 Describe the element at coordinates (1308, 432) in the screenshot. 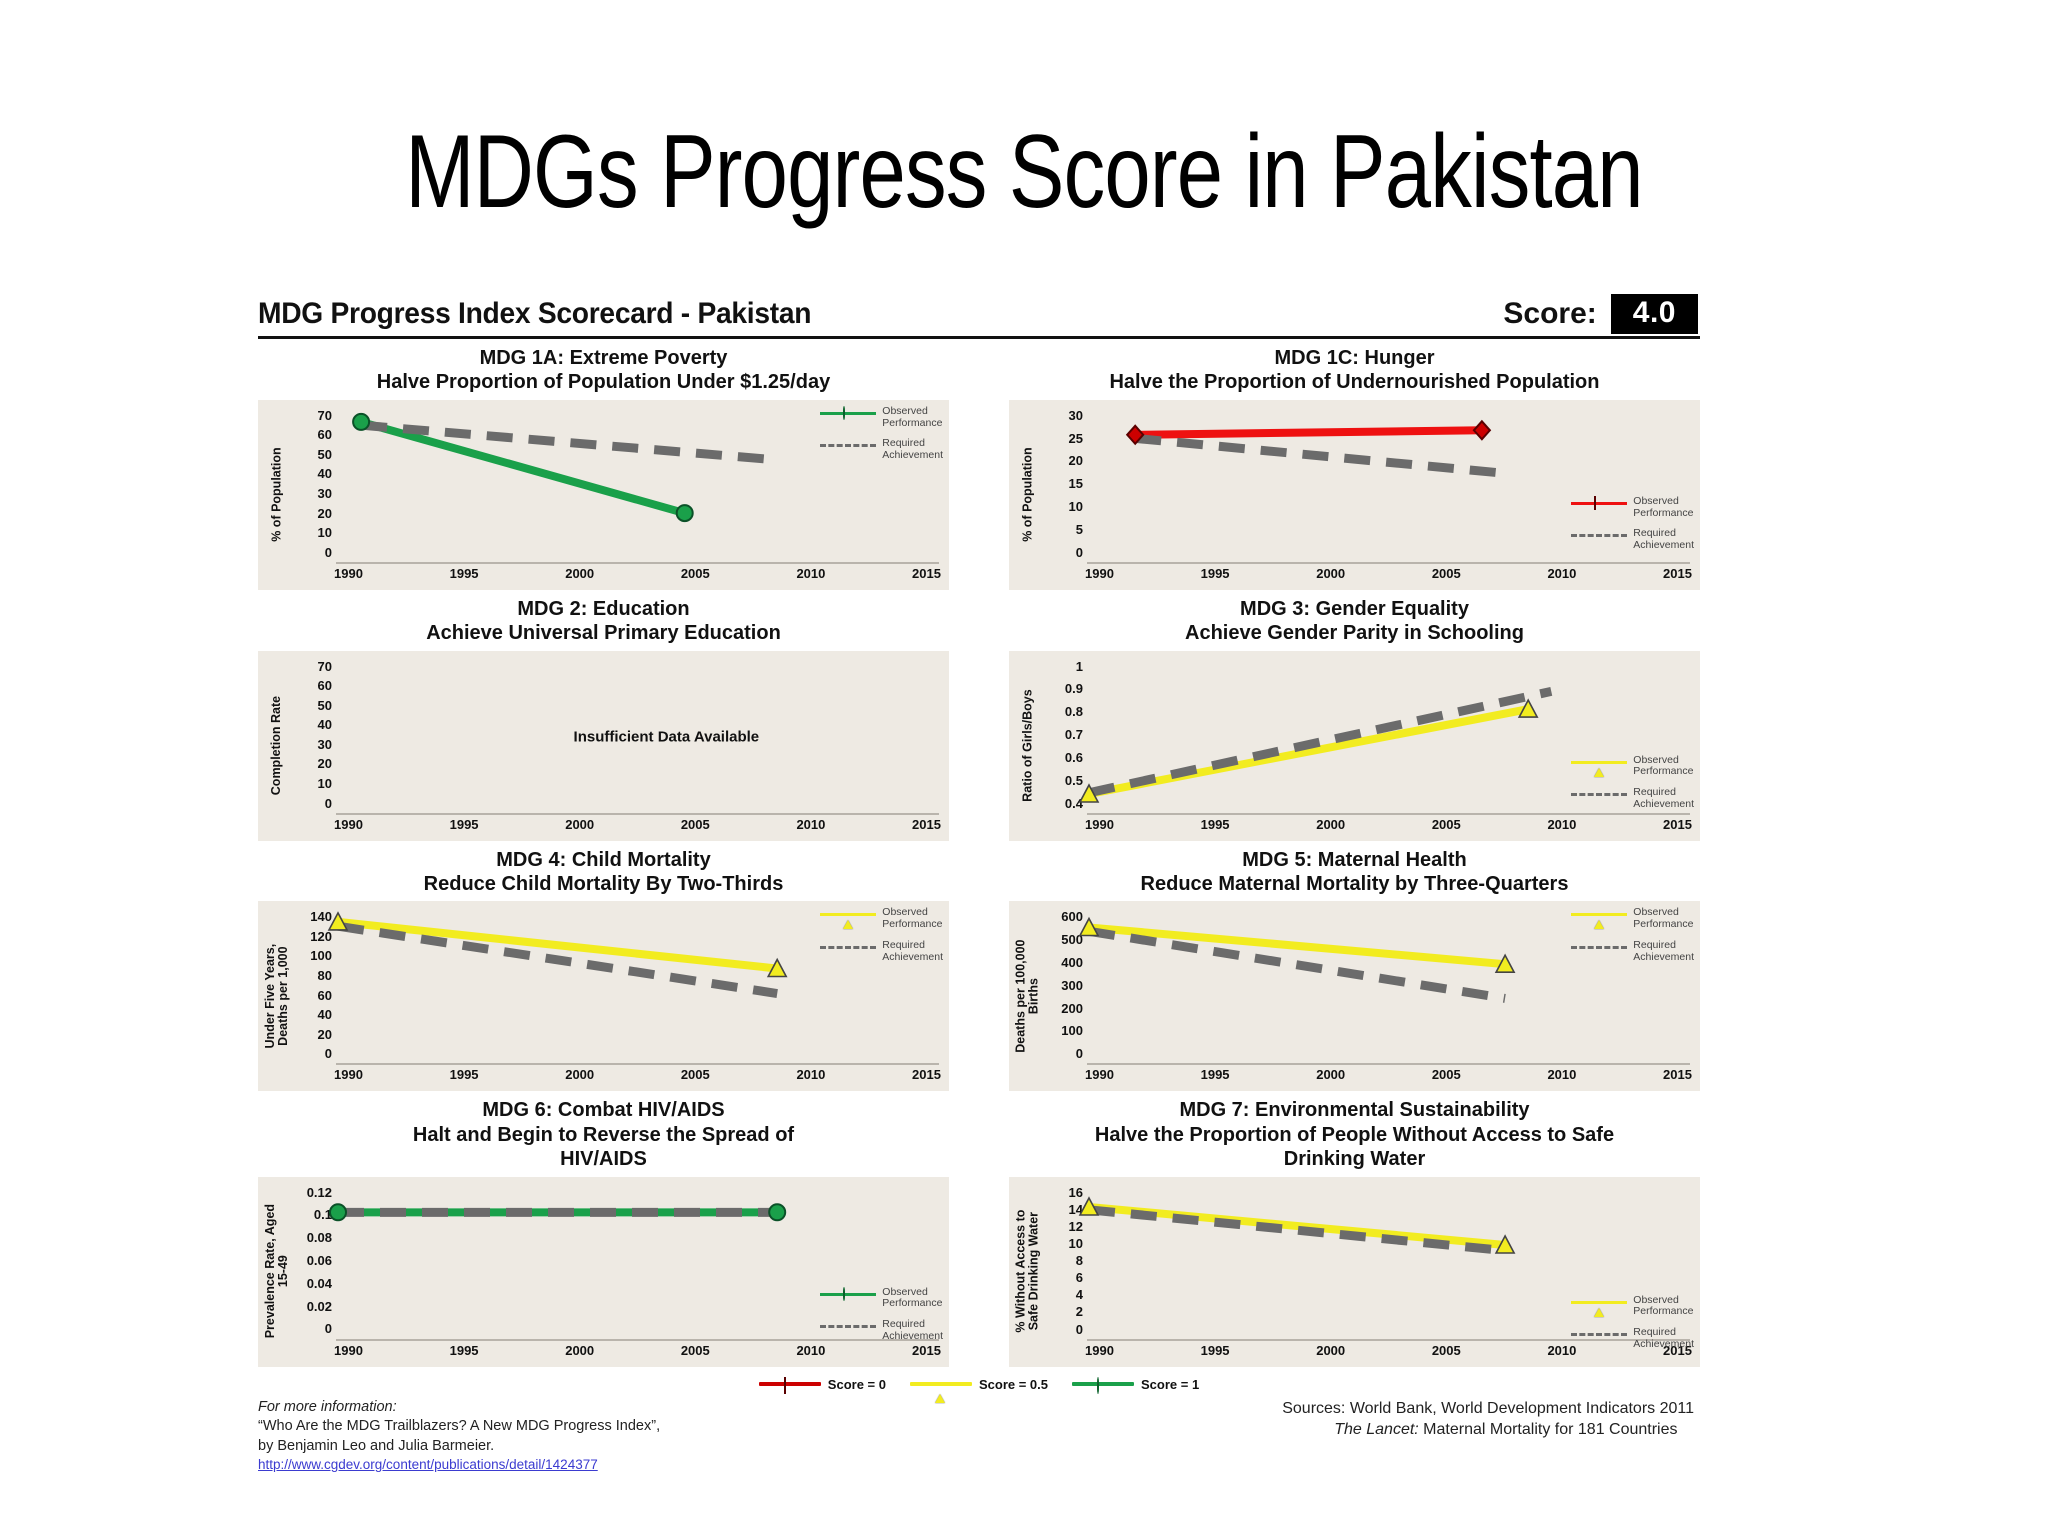

I see `plot-markers-mdg1c` at that location.